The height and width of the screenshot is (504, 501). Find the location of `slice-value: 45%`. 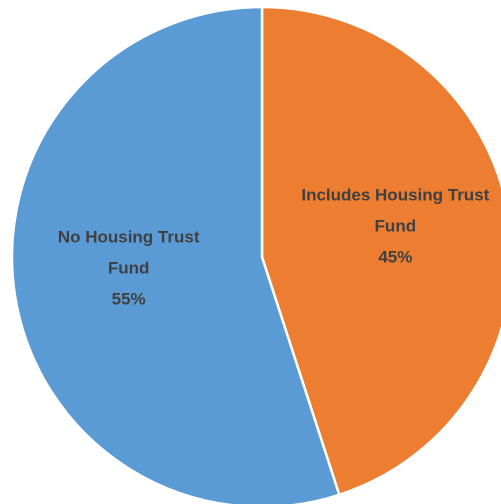

slice-value: 45% is located at coordinates (395, 257).